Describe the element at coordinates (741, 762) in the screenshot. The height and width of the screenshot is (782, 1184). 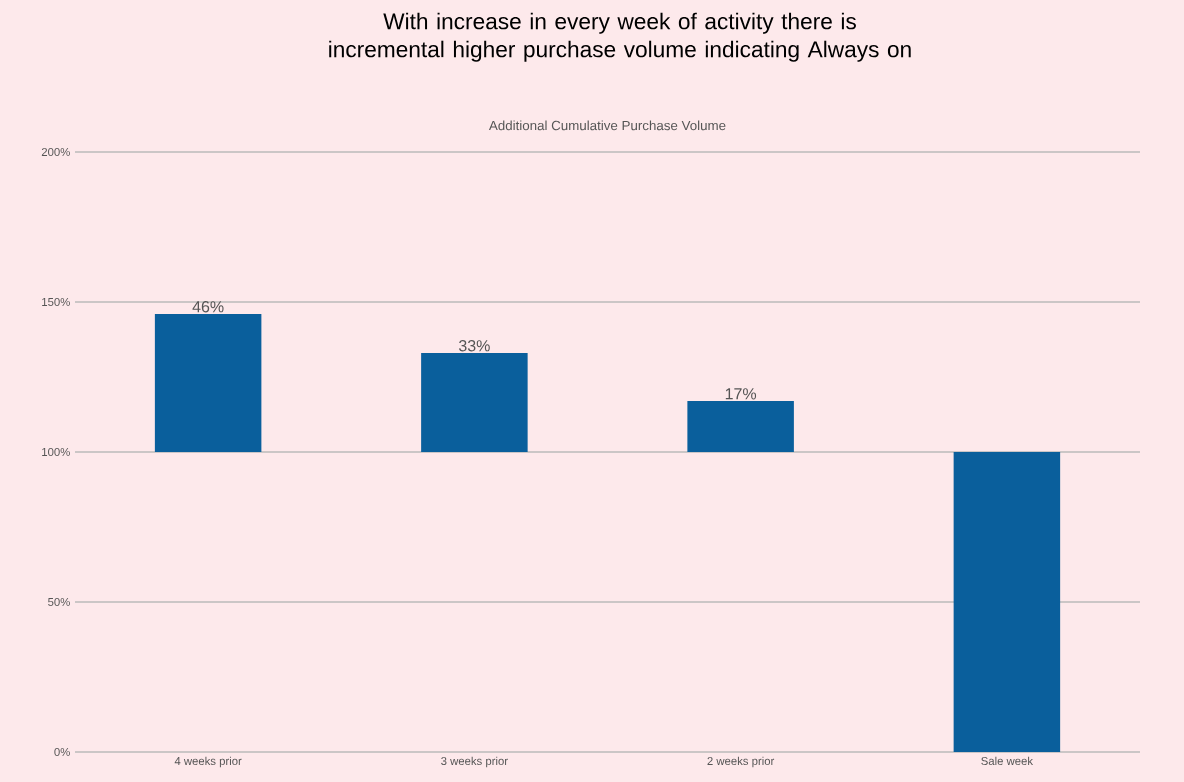
I see `x-tick-label: 2 weeks prior` at that location.